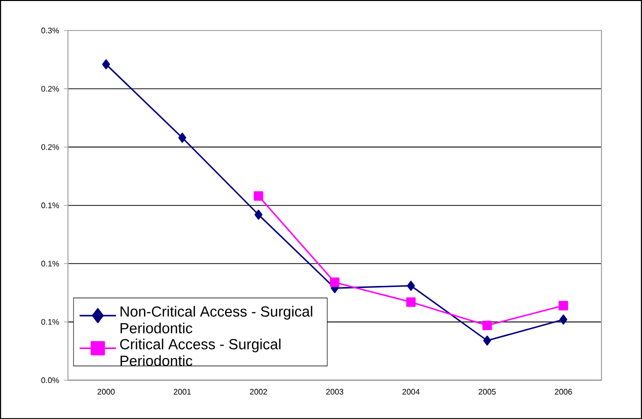 The image size is (642, 419). What do you see at coordinates (216, 320) in the screenshot?
I see `legend-label: Non-Critical Access - Surgical Periodontic` at bounding box center [216, 320].